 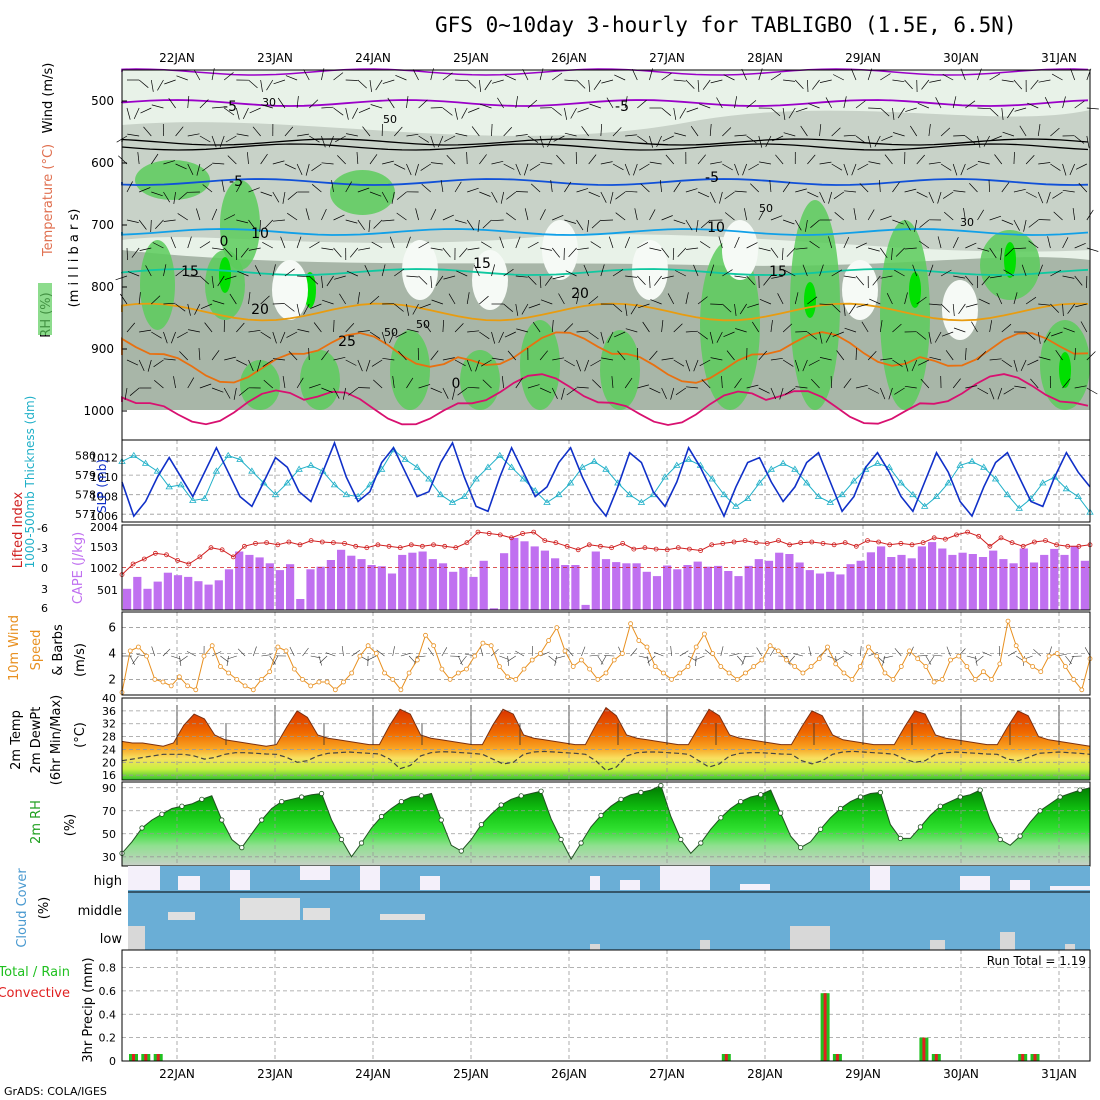 I want to click on thickness-line, so click(x=606, y=481).